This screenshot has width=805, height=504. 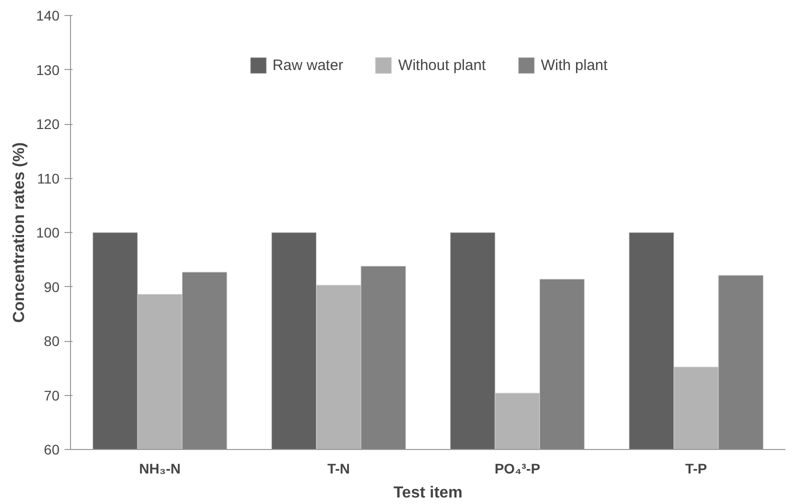 I want to click on x-tick-label: T-N, so click(x=338, y=468).